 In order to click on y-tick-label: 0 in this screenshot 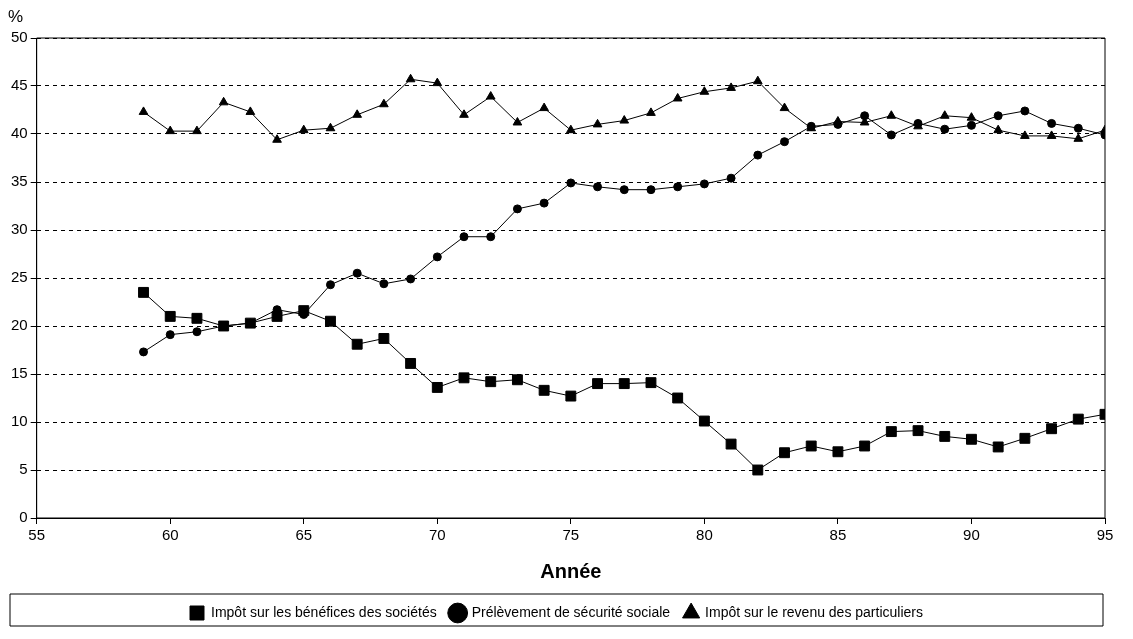, I will do `click(23, 517)`.